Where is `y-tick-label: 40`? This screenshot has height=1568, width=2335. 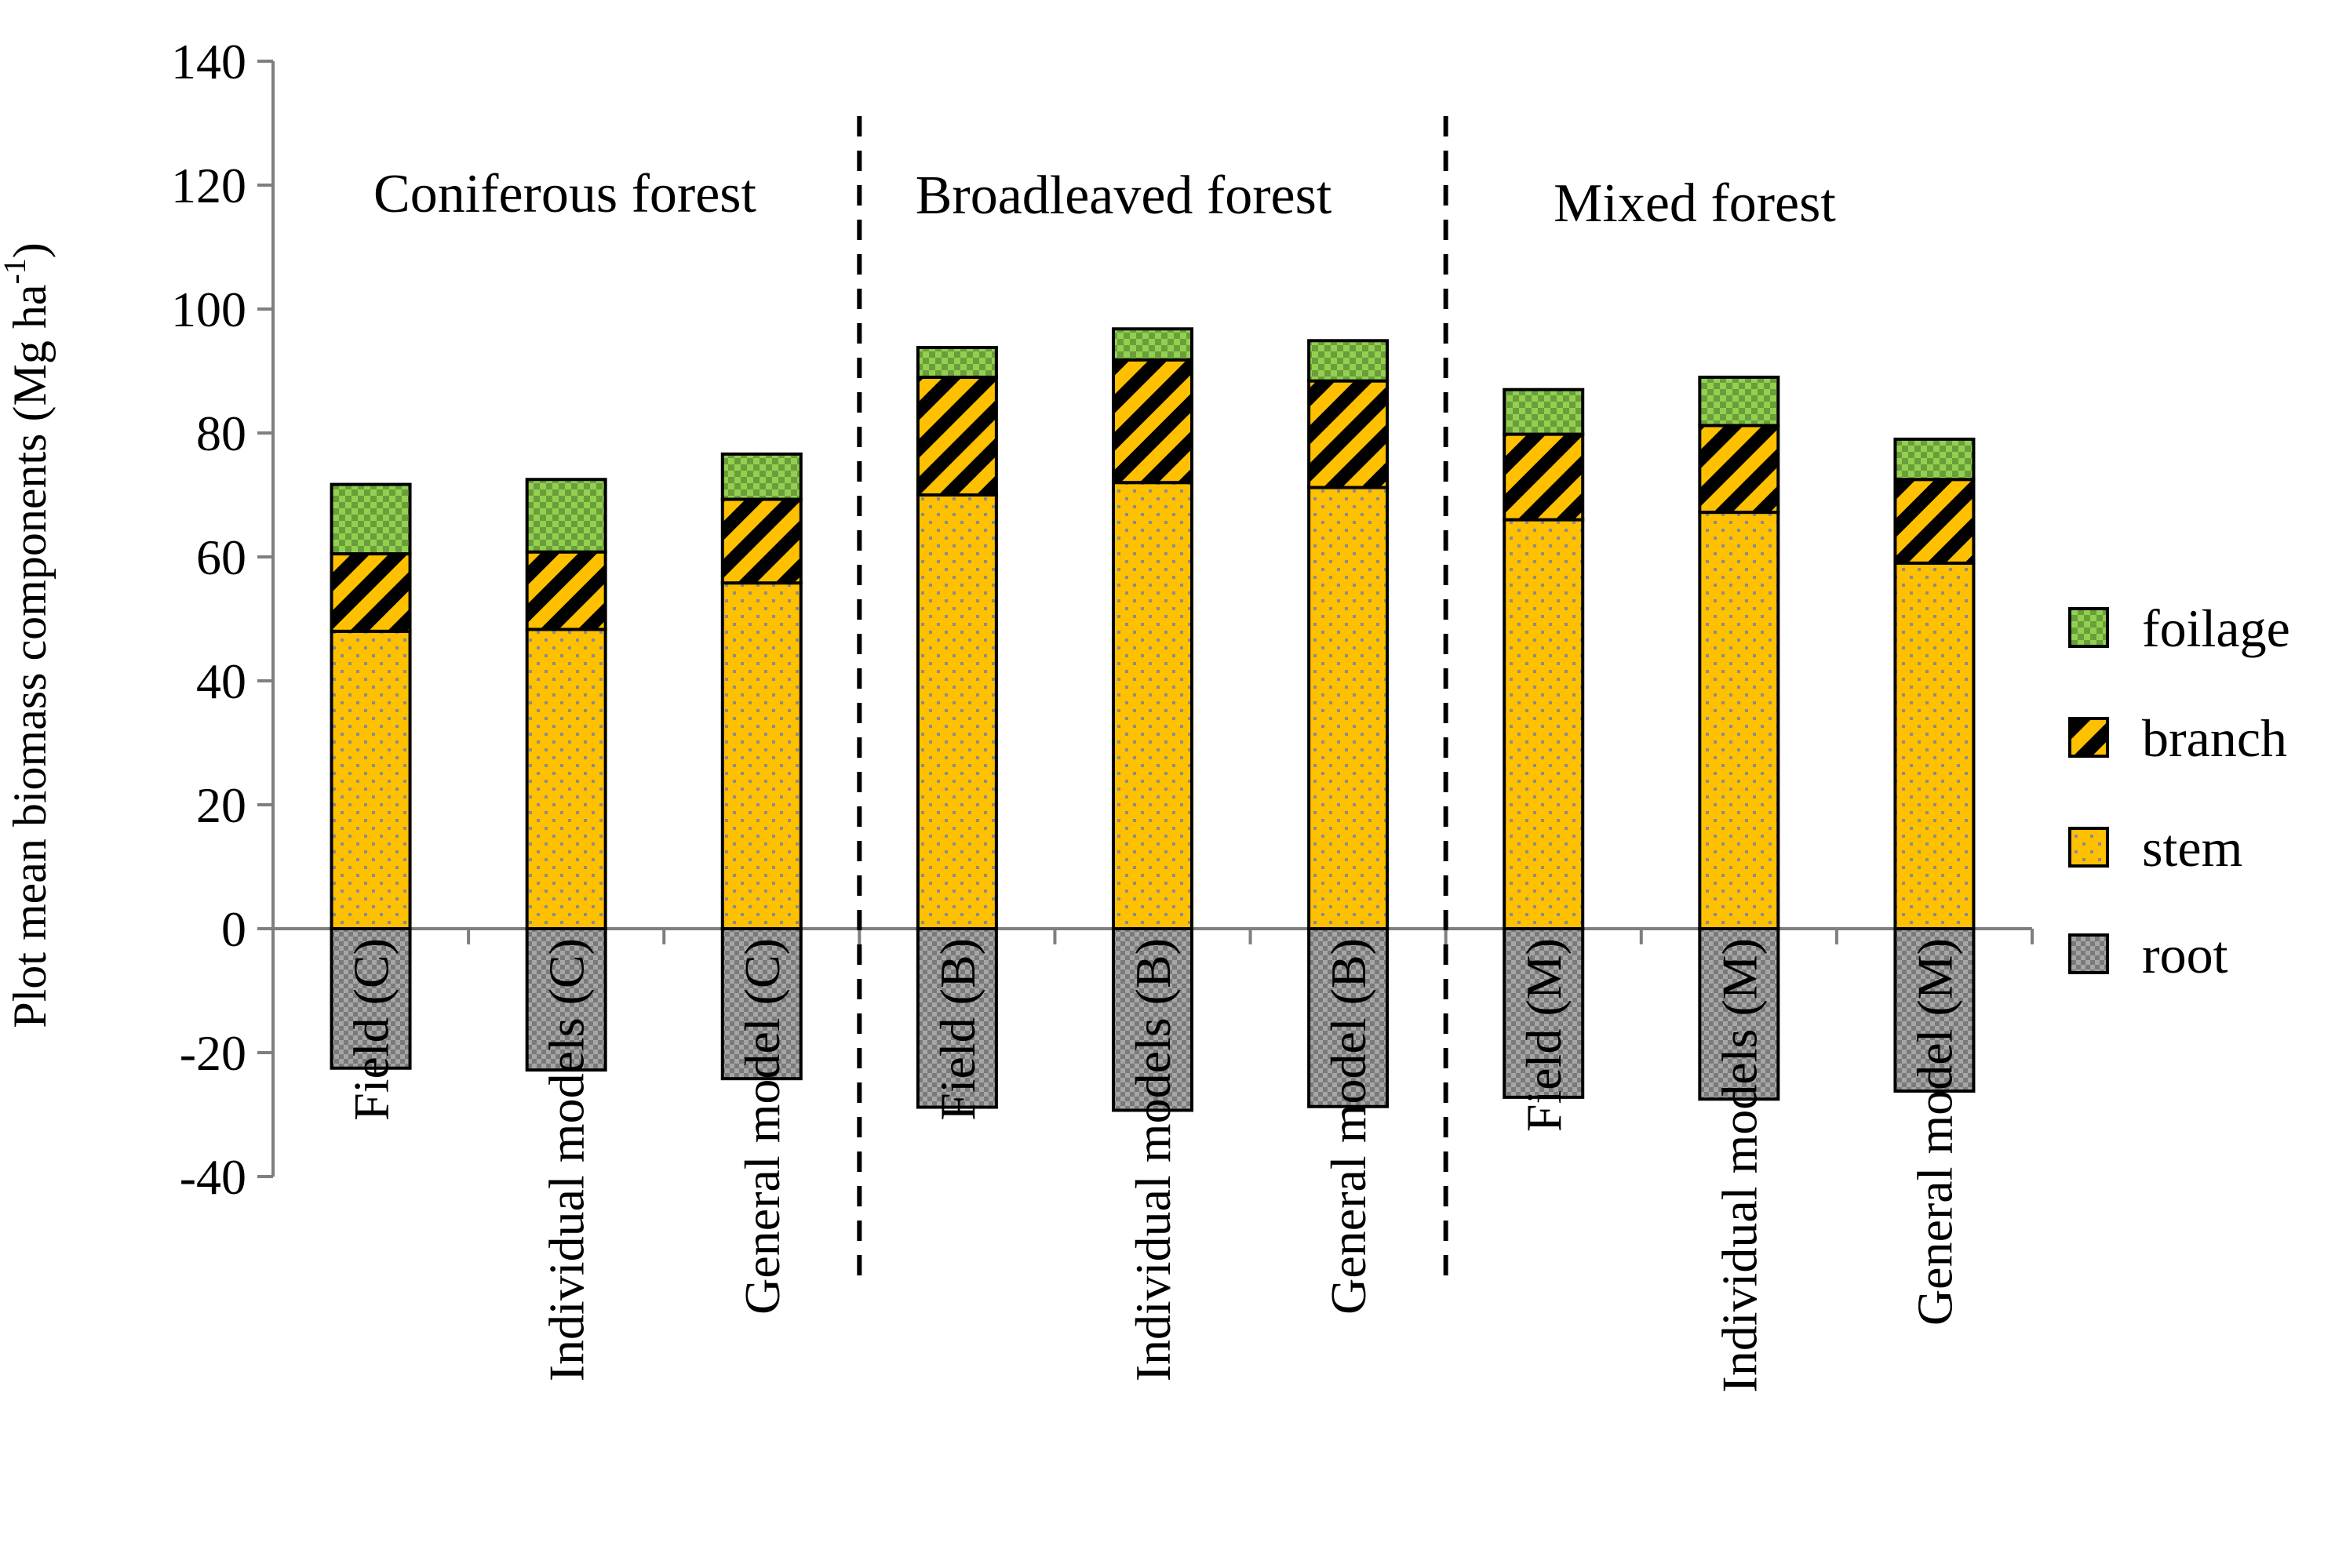 y-tick-label: 40 is located at coordinates (221, 681).